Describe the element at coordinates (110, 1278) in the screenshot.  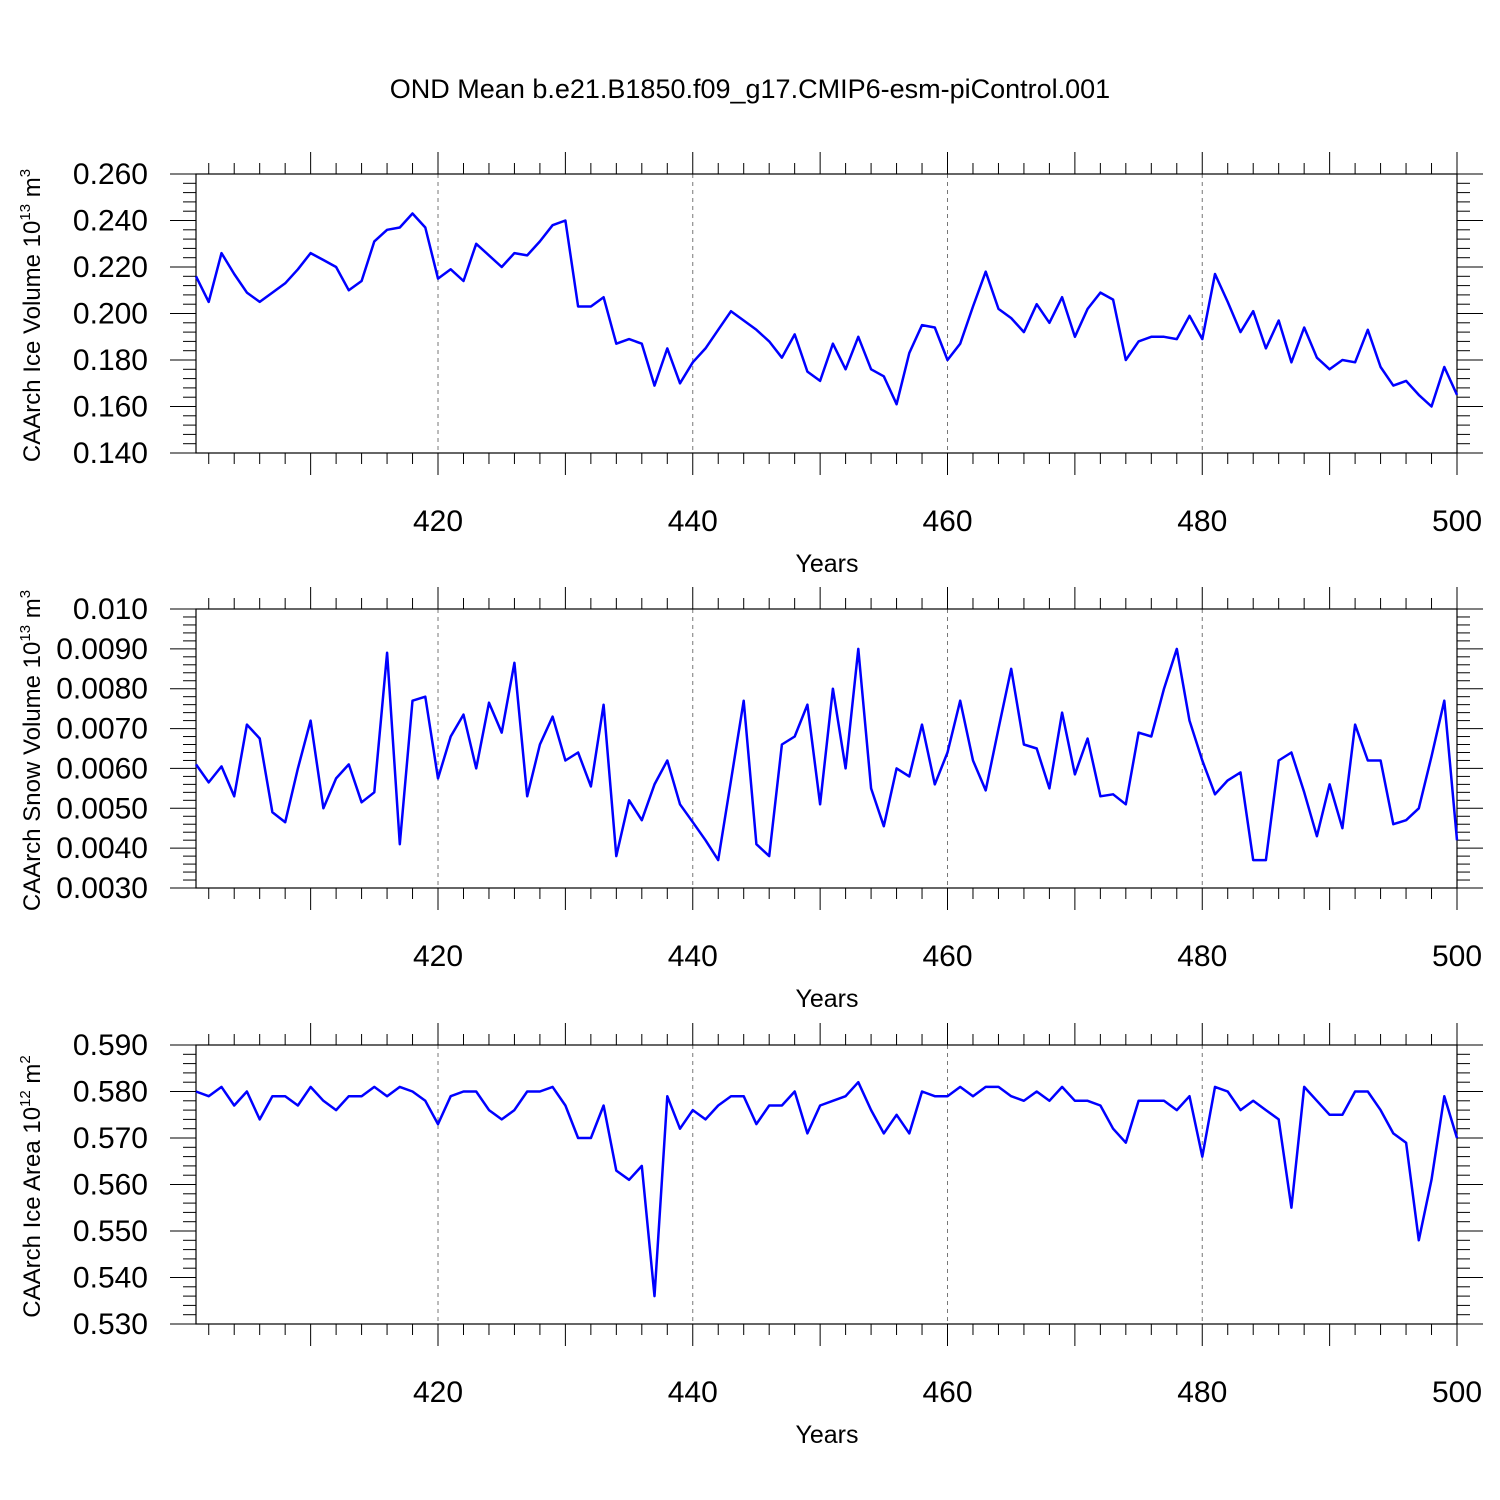
I see `y-tick-label: 0.540` at that location.